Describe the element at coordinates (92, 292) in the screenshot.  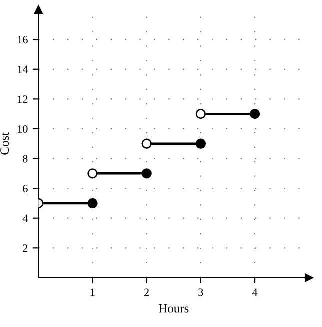
I see `x-tick-label: 1` at that location.